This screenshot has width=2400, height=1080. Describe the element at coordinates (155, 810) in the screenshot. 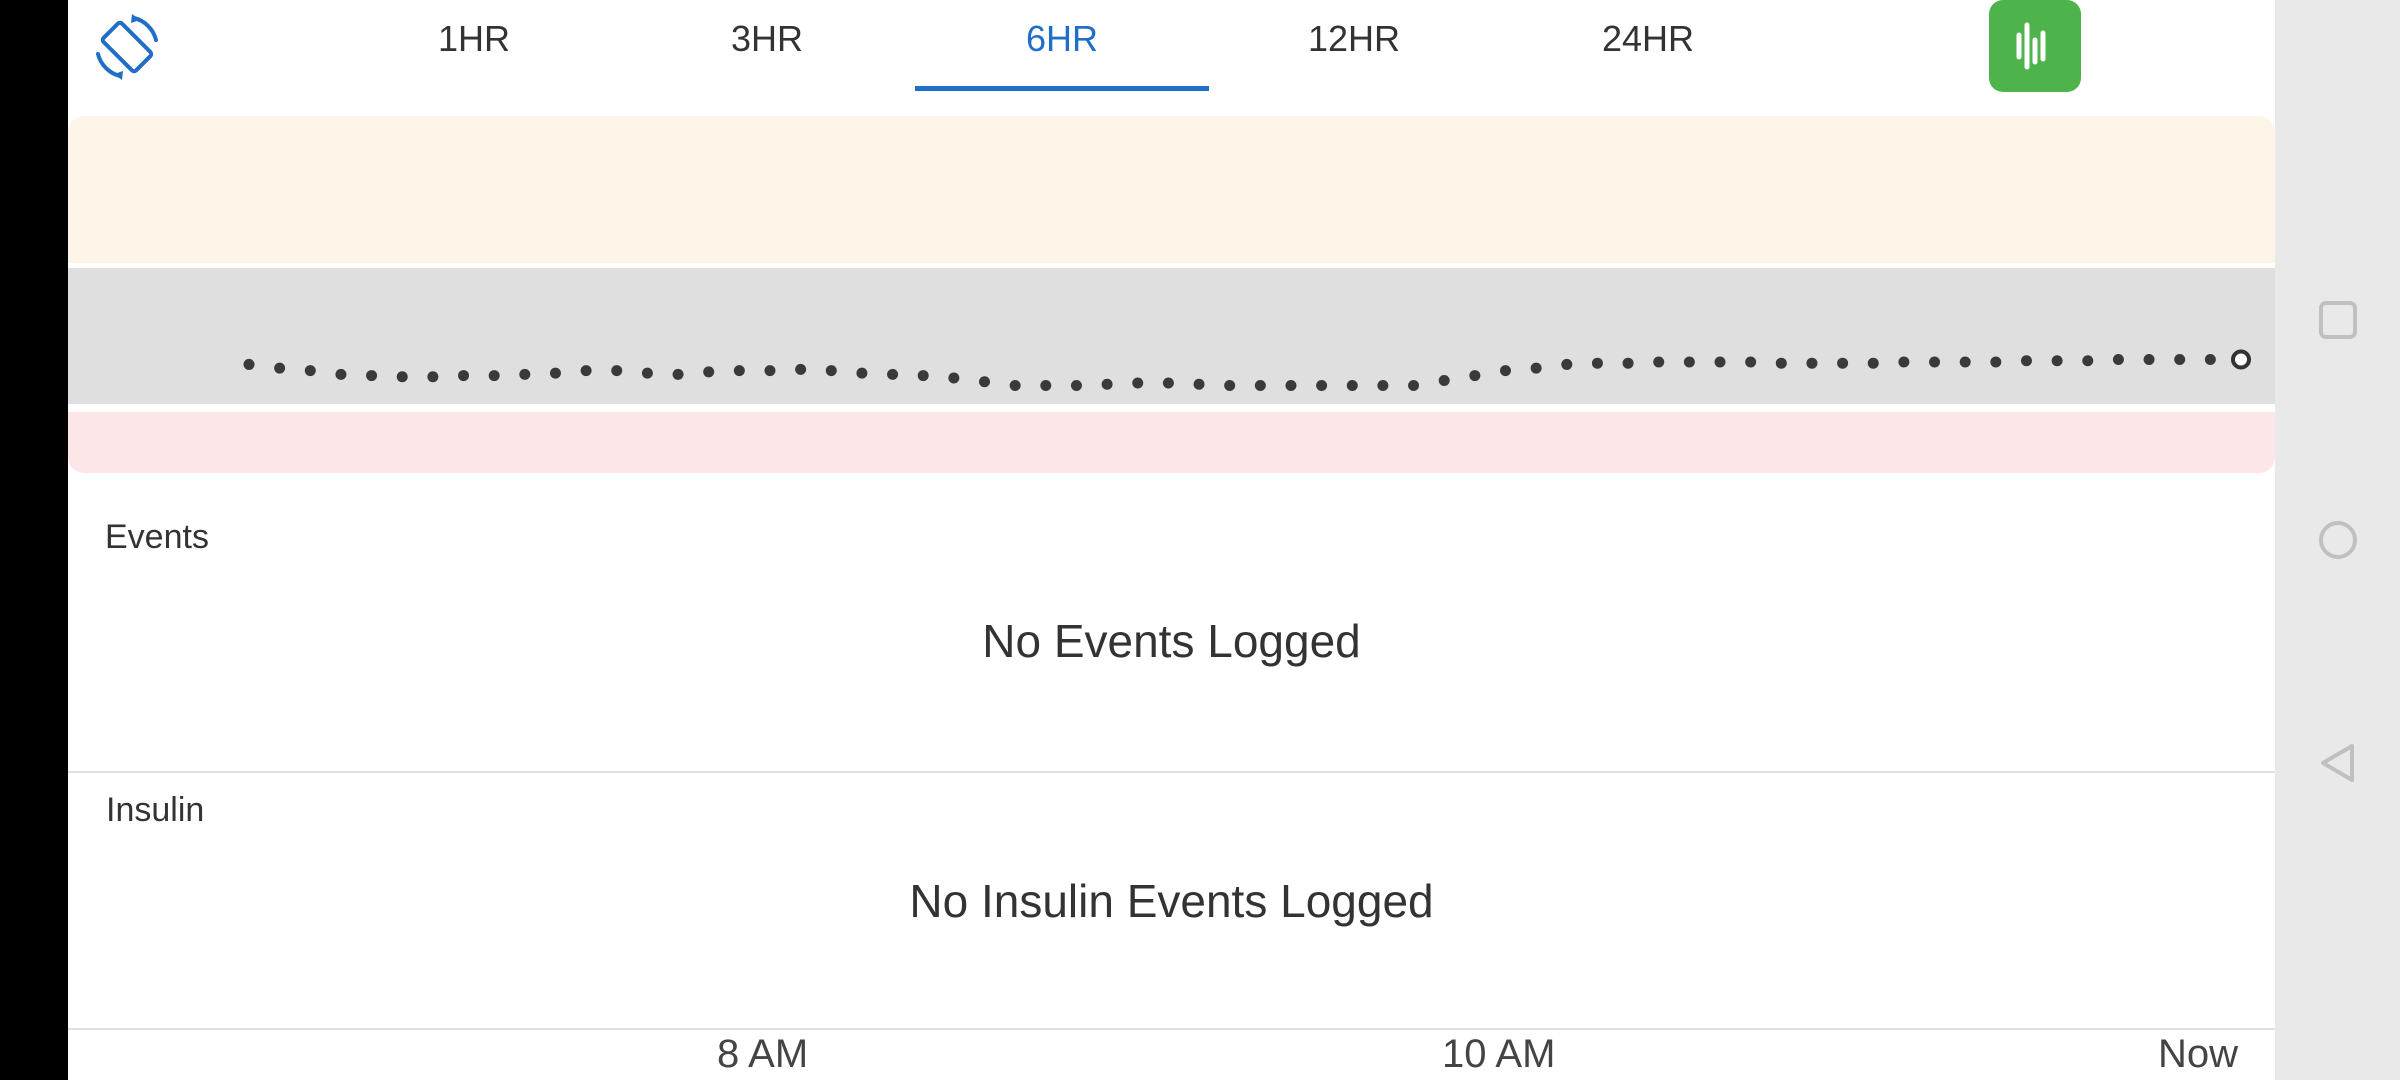

I see `insulin-title: Insulin` at that location.